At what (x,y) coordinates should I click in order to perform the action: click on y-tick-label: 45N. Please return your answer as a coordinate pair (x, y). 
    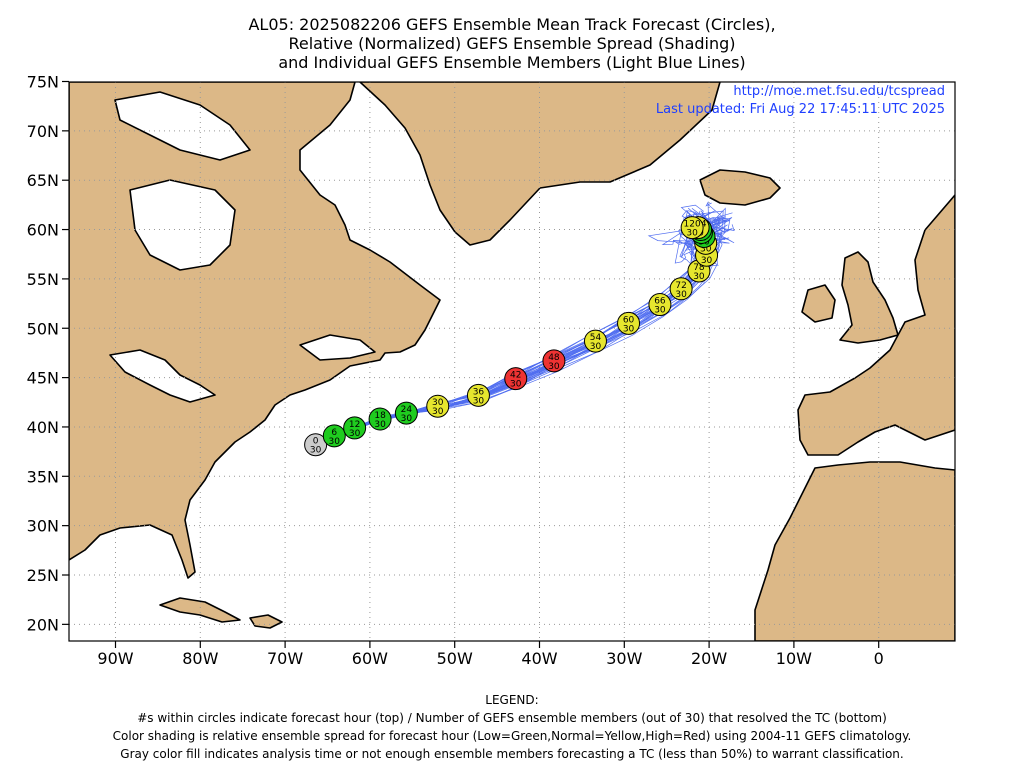
    Looking at the image, I should click on (43, 378).